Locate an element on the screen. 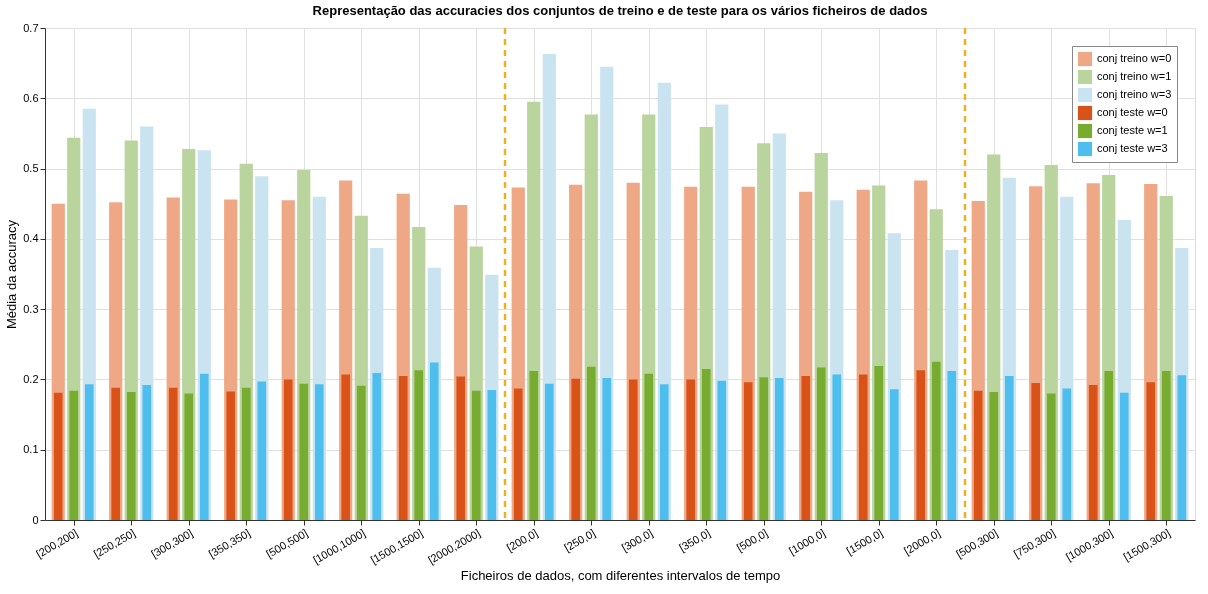 This screenshot has height=594, width=1208. y-tick-label: 0.2 is located at coordinates (31, 378).